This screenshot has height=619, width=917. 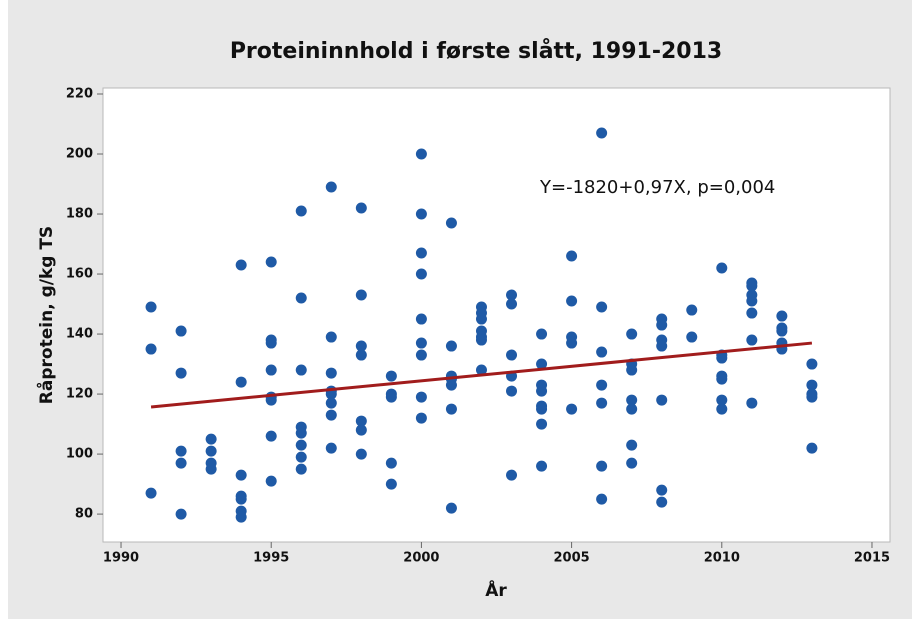 What do you see at coordinates (84, 514) in the screenshot?
I see `y-tick-label: 80` at bounding box center [84, 514].